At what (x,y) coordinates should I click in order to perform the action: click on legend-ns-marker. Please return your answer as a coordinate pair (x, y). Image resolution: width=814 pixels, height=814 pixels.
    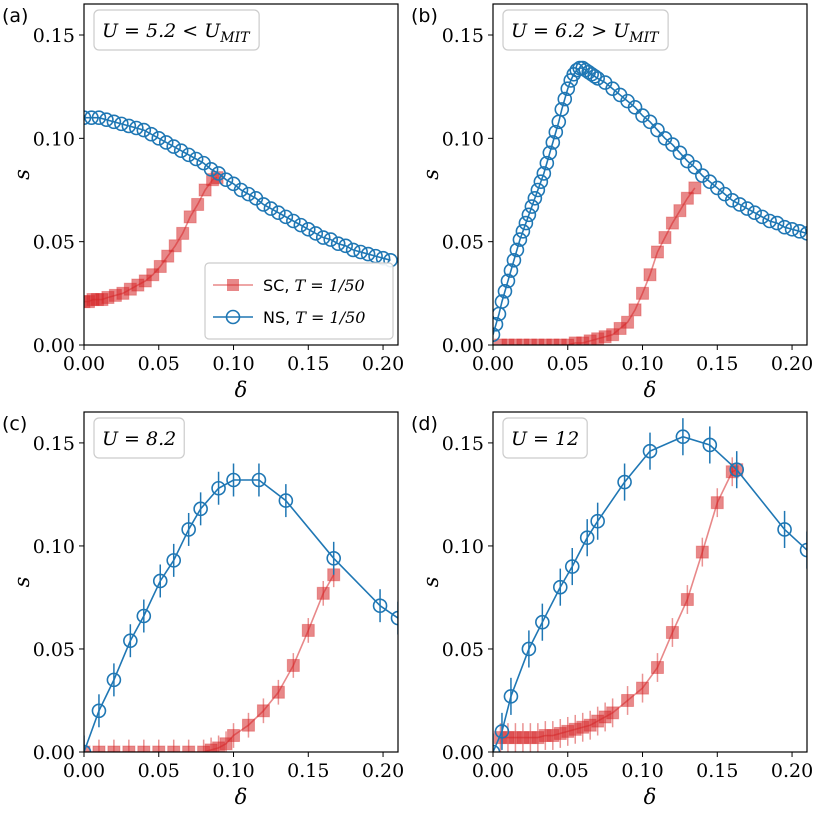
    Looking at the image, I should click on (233, 317).